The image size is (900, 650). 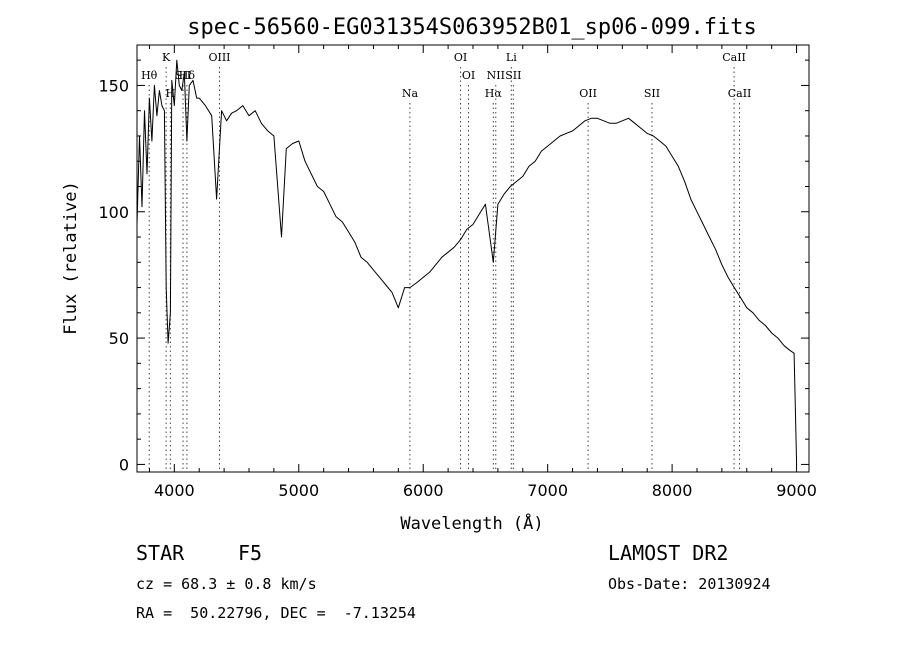 What do you see at coordinates (471, 523) in the screenshot?
I see `x-axis-label: Wavelength (Å)` at bounding box center [471, 523].